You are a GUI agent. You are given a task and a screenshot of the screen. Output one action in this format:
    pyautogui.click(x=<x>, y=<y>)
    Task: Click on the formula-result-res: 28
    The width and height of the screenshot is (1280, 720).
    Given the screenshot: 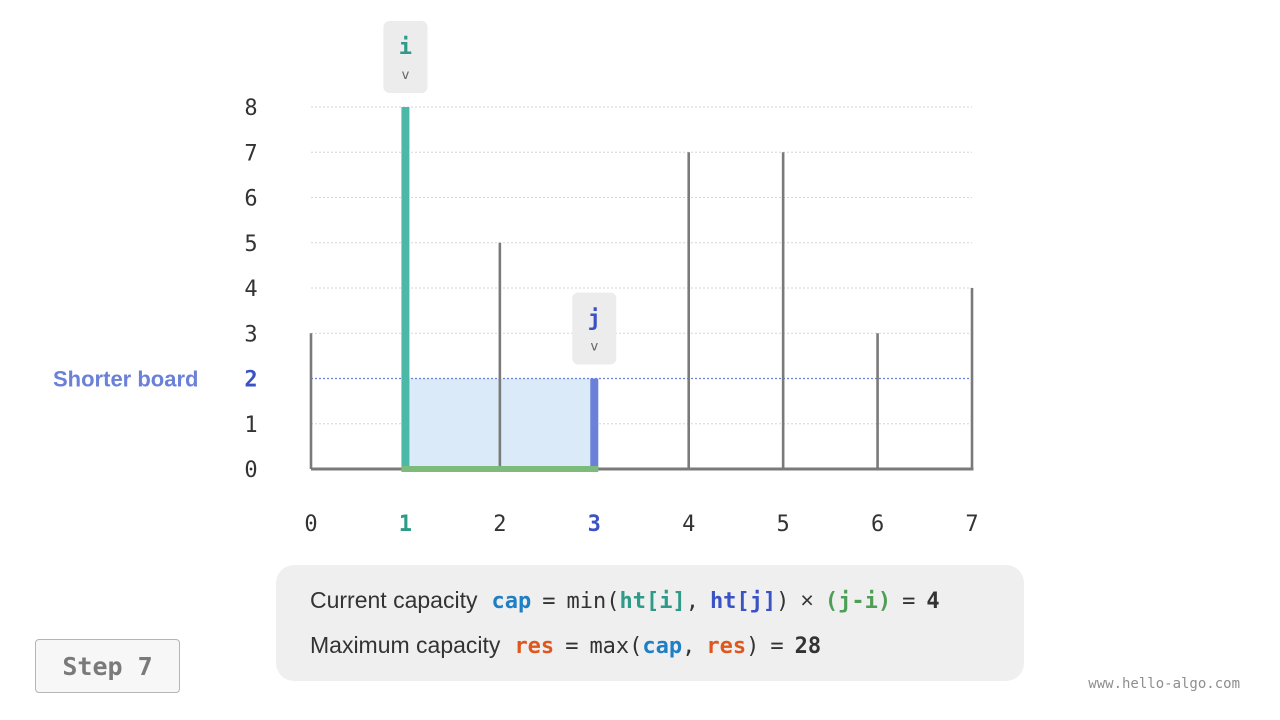 What is the action you would take?
    pyautogui.click(x=808, y=646)
    